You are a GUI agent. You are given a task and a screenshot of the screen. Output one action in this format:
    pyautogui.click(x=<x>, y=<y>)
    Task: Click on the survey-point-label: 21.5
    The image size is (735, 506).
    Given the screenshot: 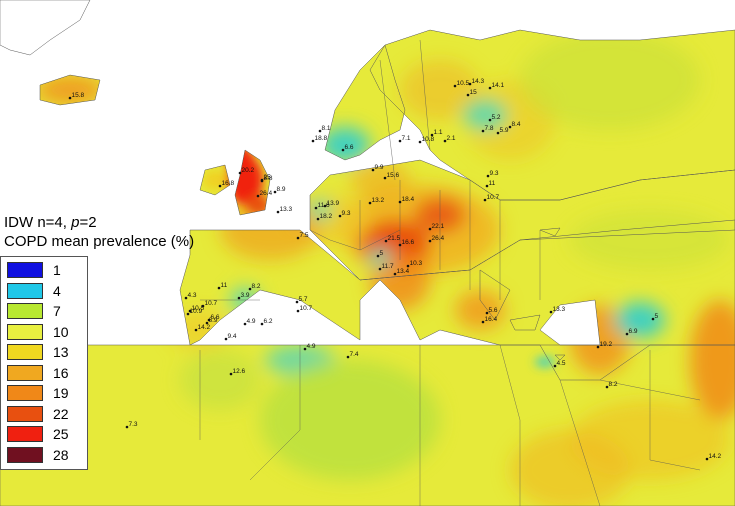 What is the action you would take?
    pyautogui.click(x=394, y=238)
    